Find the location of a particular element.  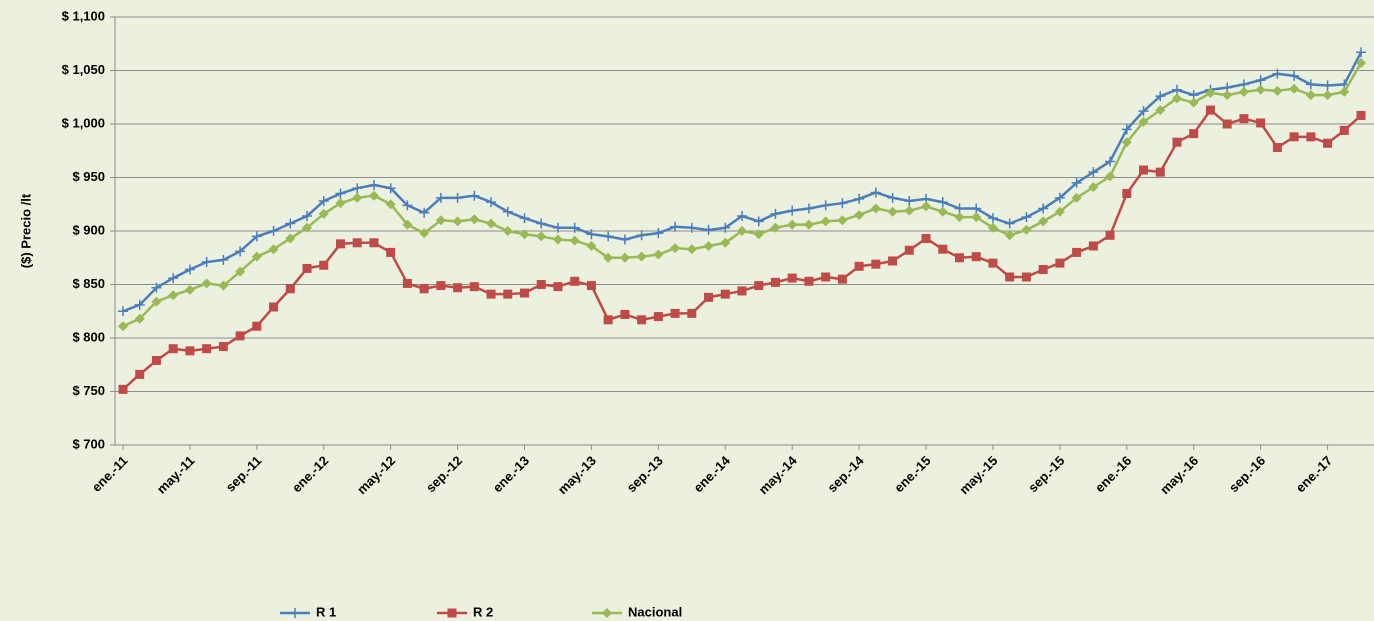

x-tick-label: may.-13 is located at coordinates (577, 475).